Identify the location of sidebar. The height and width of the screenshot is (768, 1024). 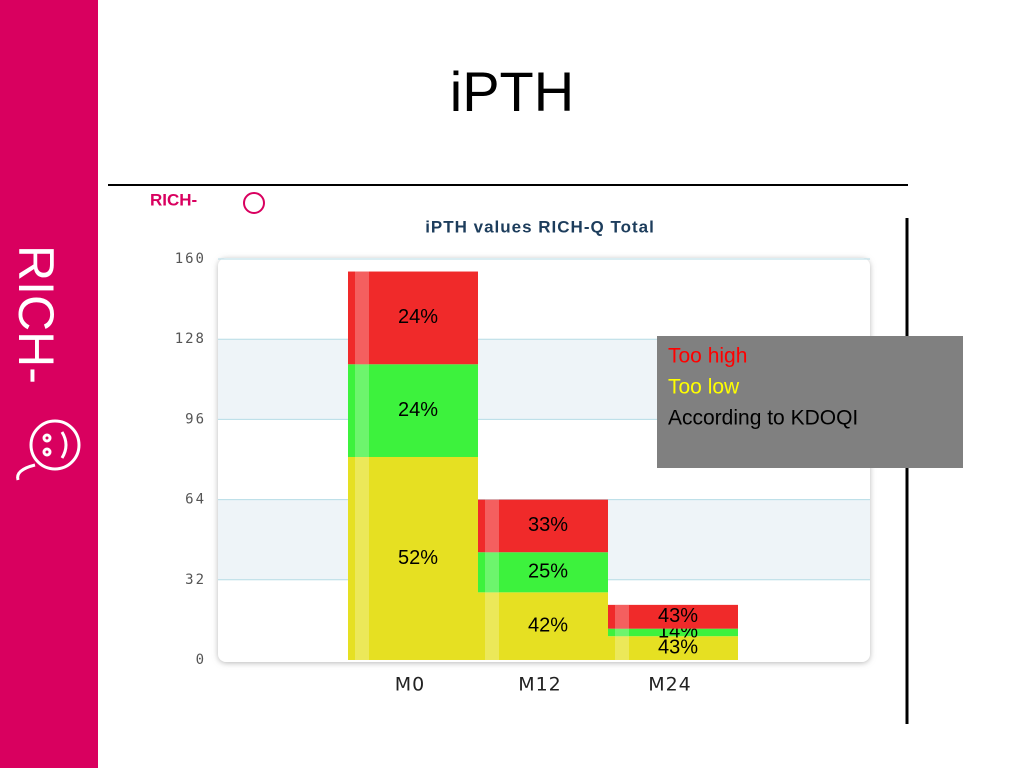
(49, 384).